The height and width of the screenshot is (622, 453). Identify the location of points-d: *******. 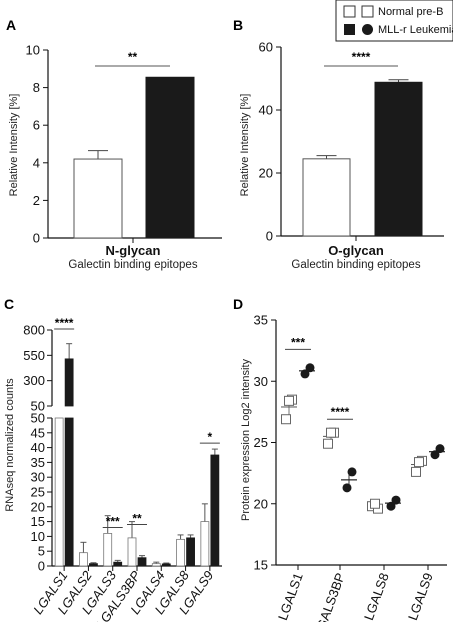
(363, 424).